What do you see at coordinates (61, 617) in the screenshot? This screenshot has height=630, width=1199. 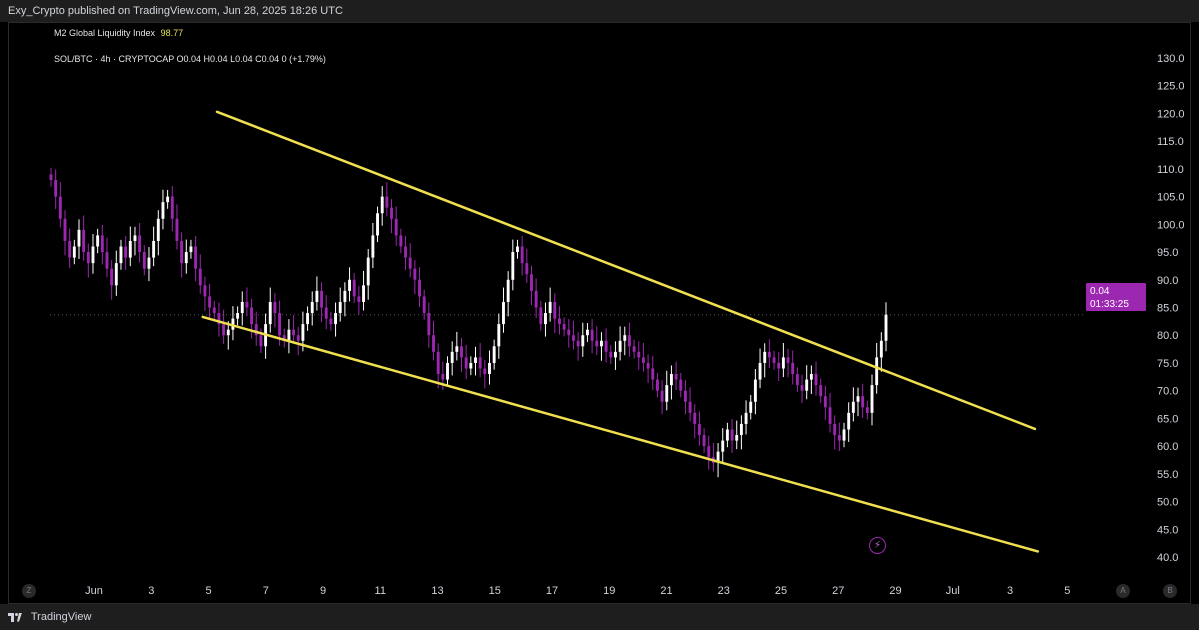 I see `footer-brand: TradingView` at bounding box center [61, 617].